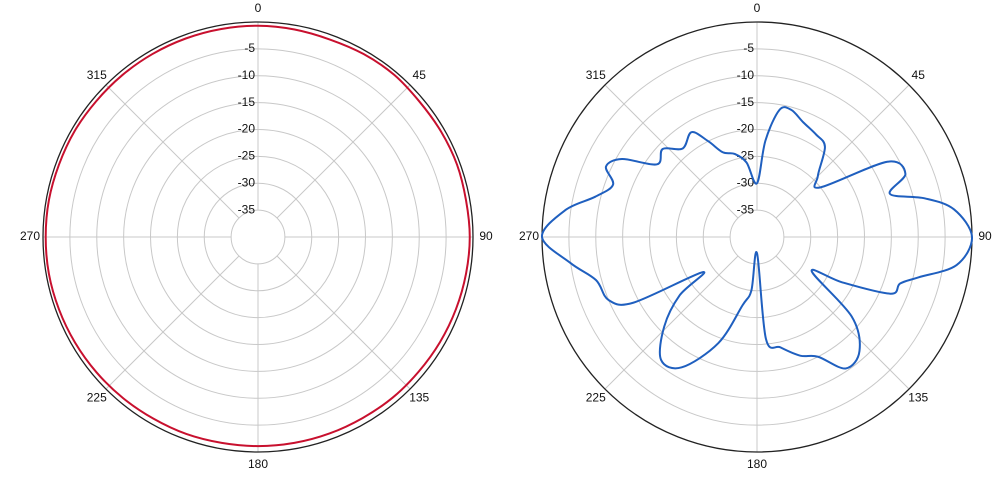 The image size is (1008, 480). I want to click on grid-ring, so click(258, 237).